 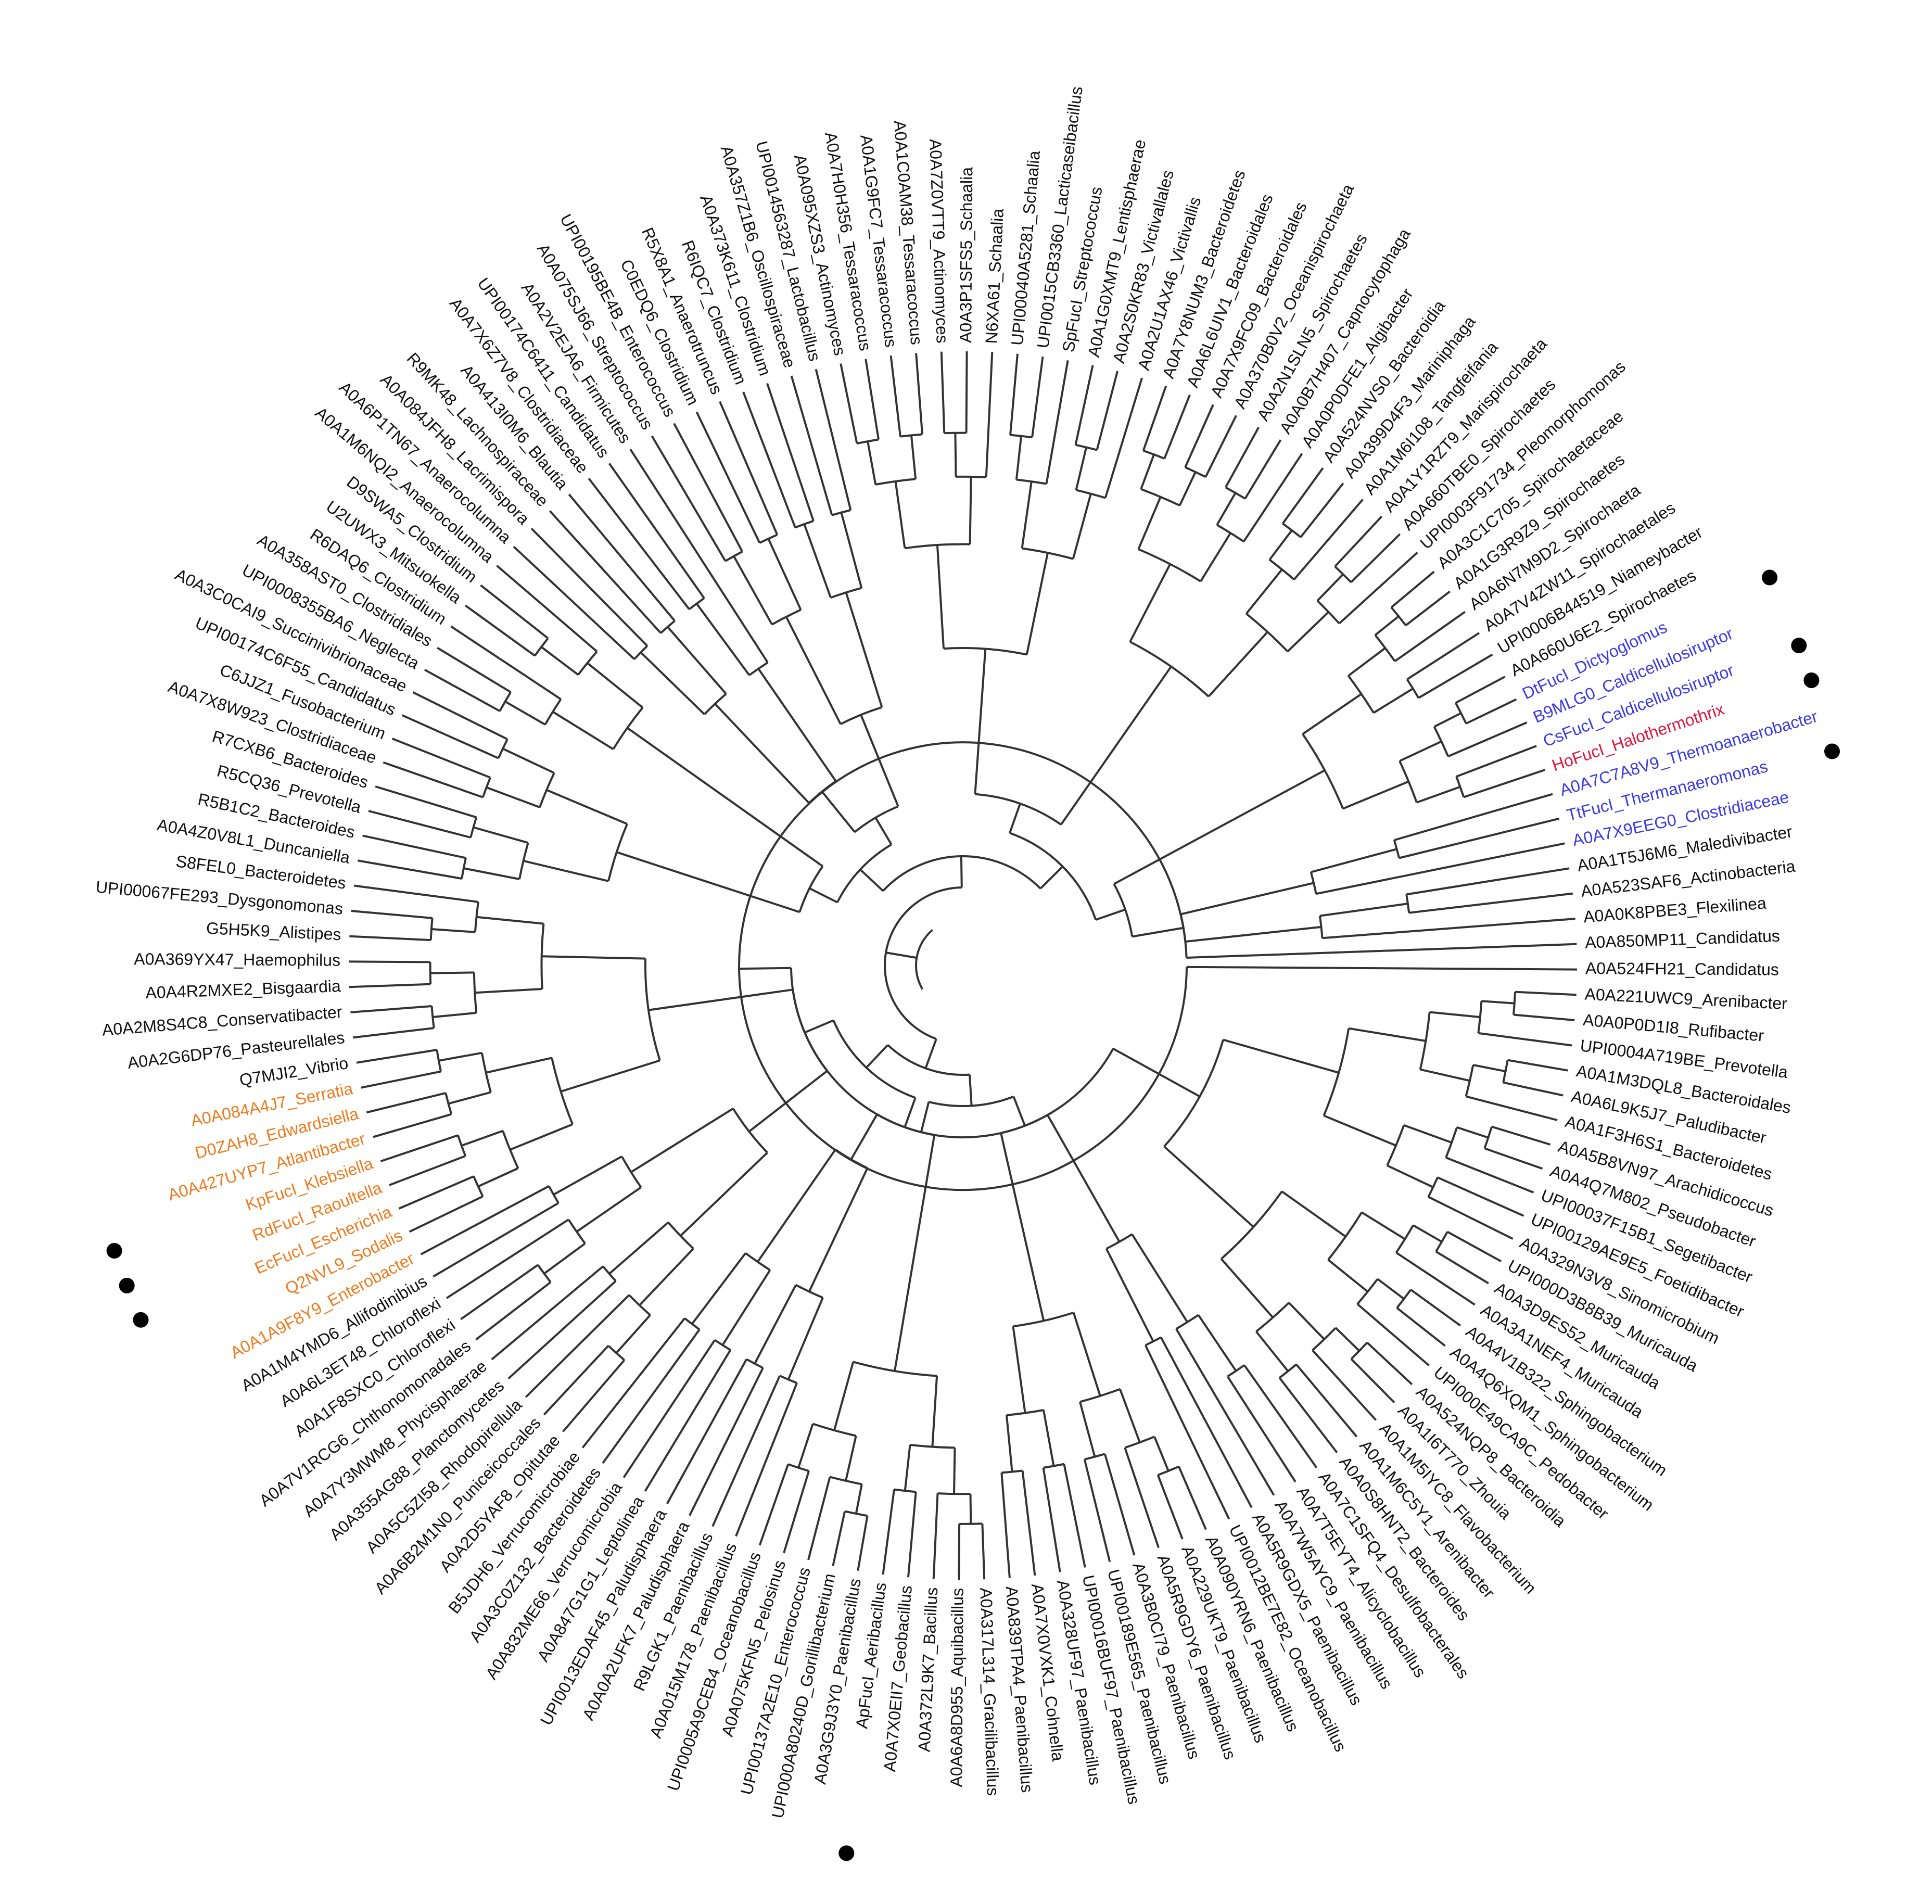 I want to click on highlight-dot, so click(x=127, y=1285).